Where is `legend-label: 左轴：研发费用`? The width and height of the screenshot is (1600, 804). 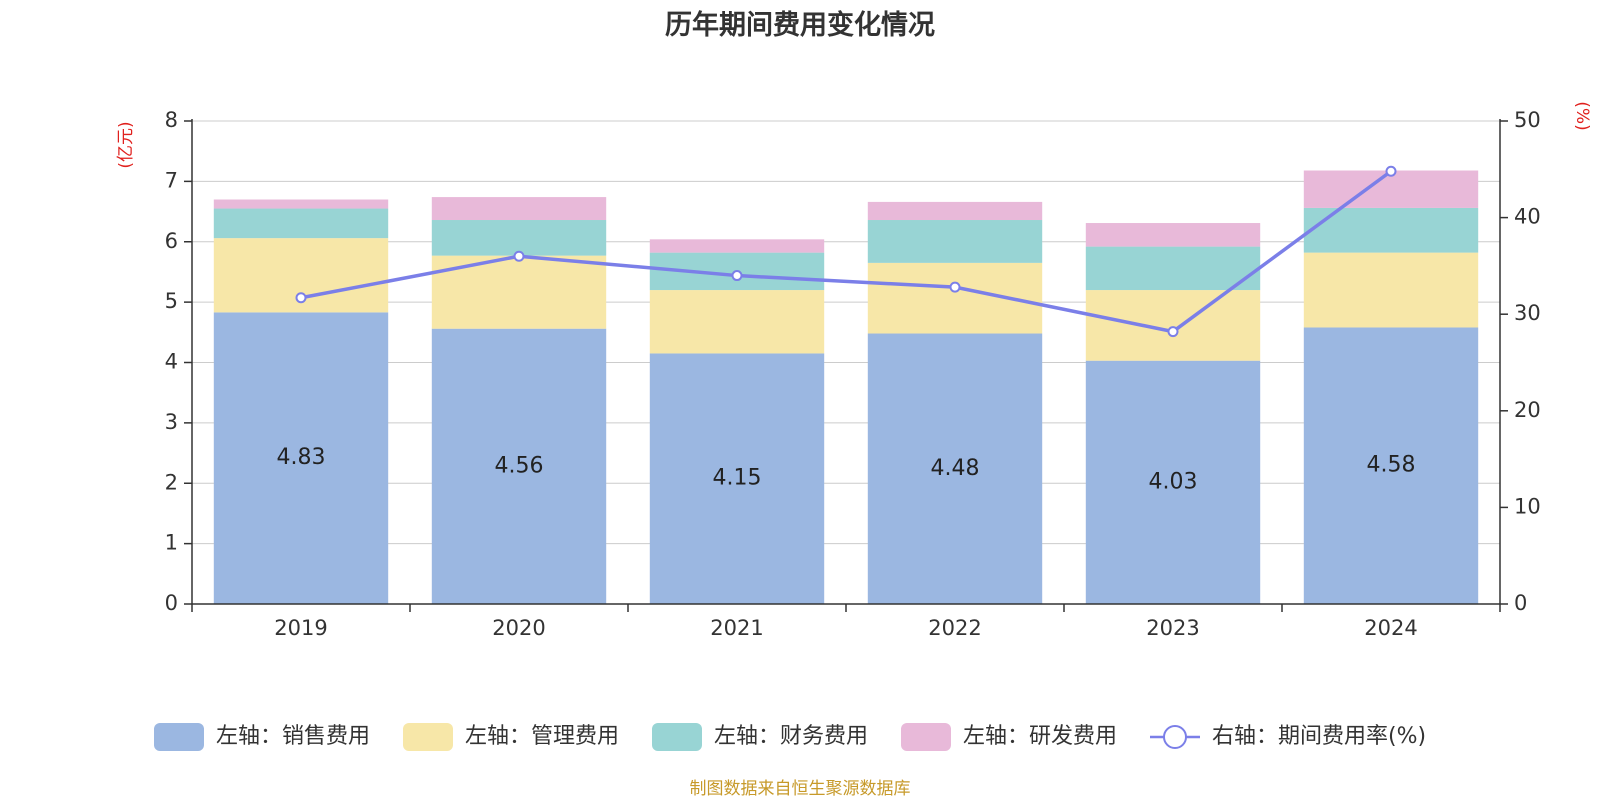
legend-label: 左轴：研发费用 is located at coordinates (1040, 736).